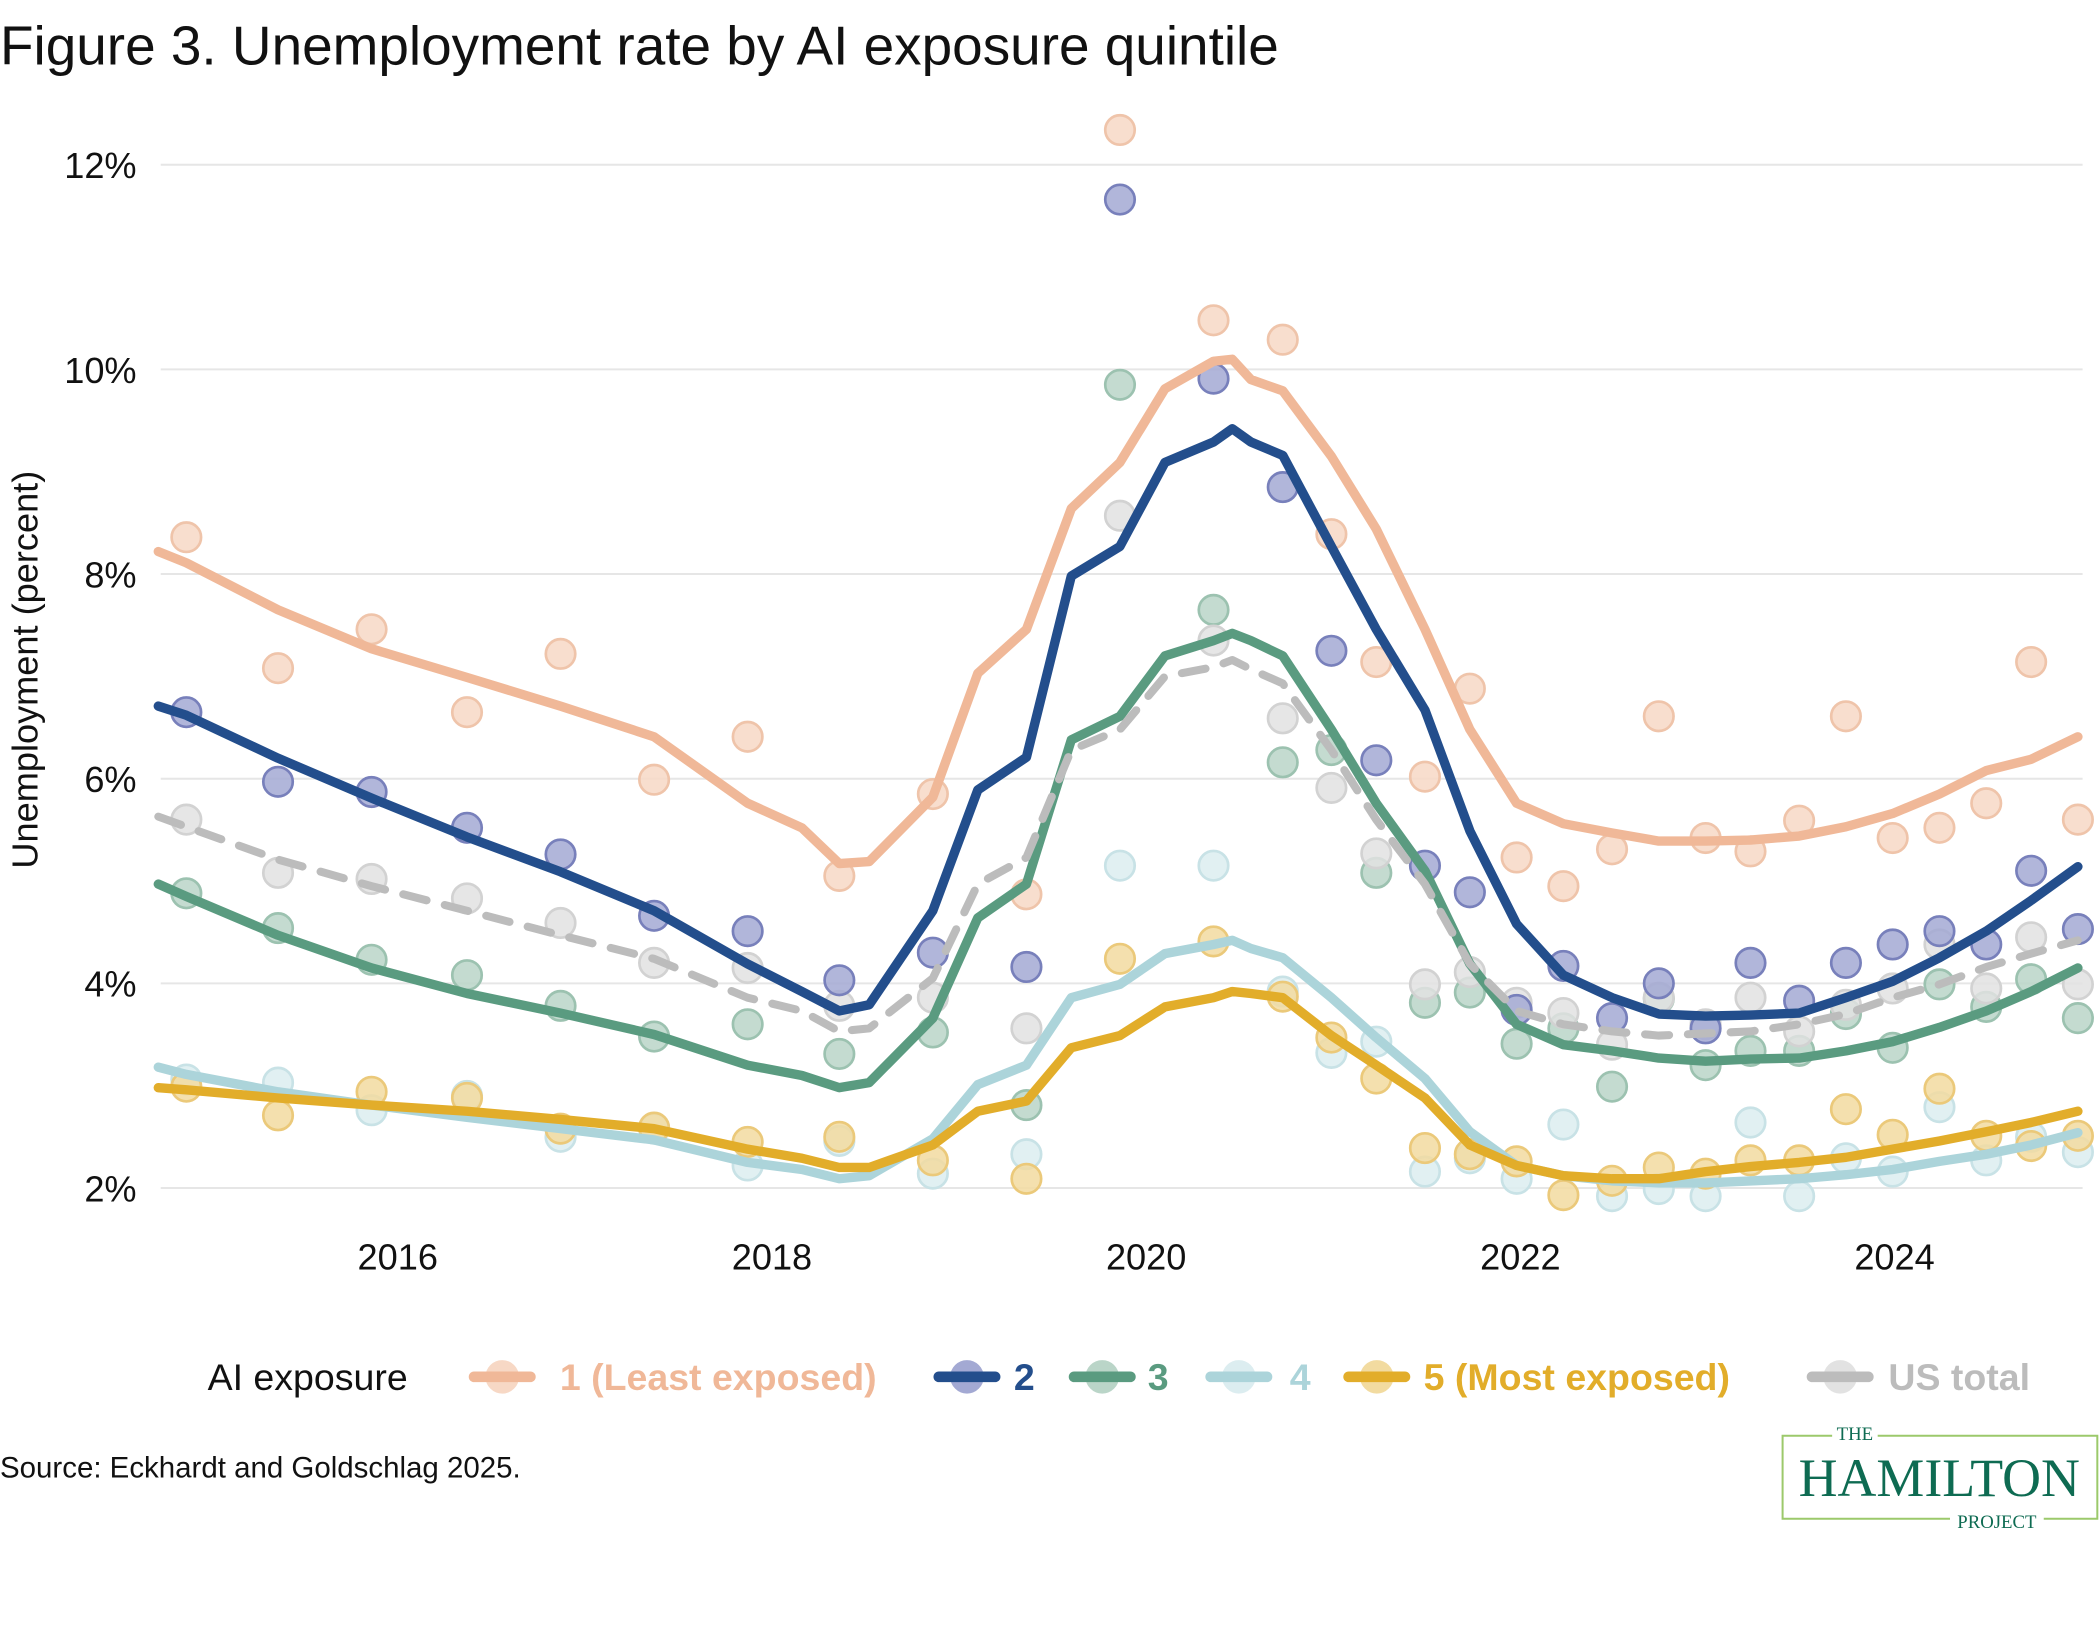 The height and width of the screenshot is (1634, 2100). Describe the element at coordinates (260, 1467) in the screenshot. I see `source-note: Source: Eckhardt and Goldschlag 2025.` at that location.